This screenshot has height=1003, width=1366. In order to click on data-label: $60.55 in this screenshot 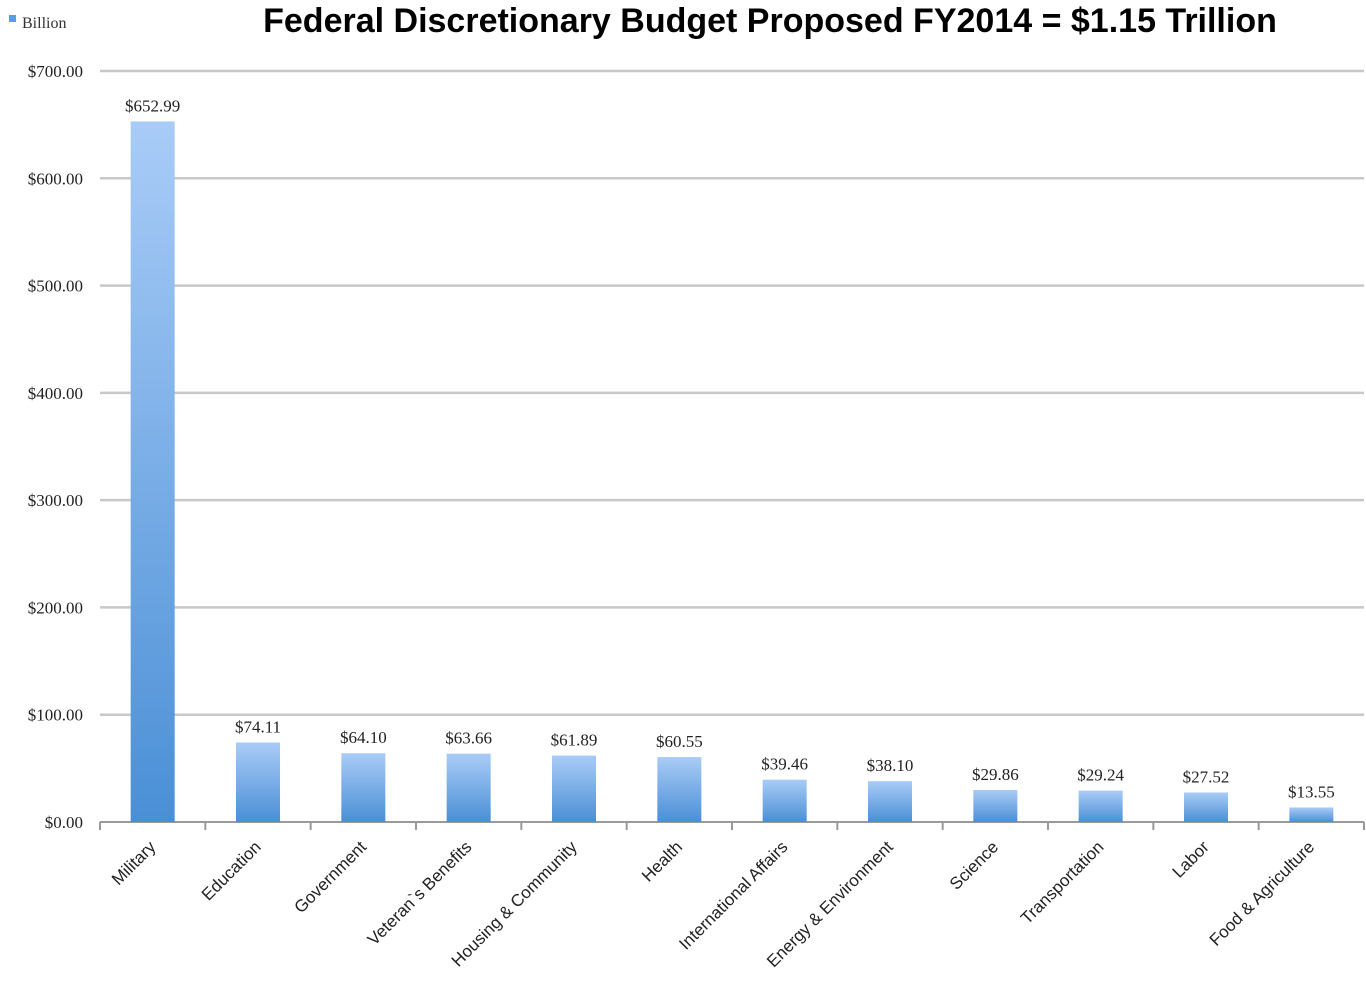, I will do `click(679, 741)`.